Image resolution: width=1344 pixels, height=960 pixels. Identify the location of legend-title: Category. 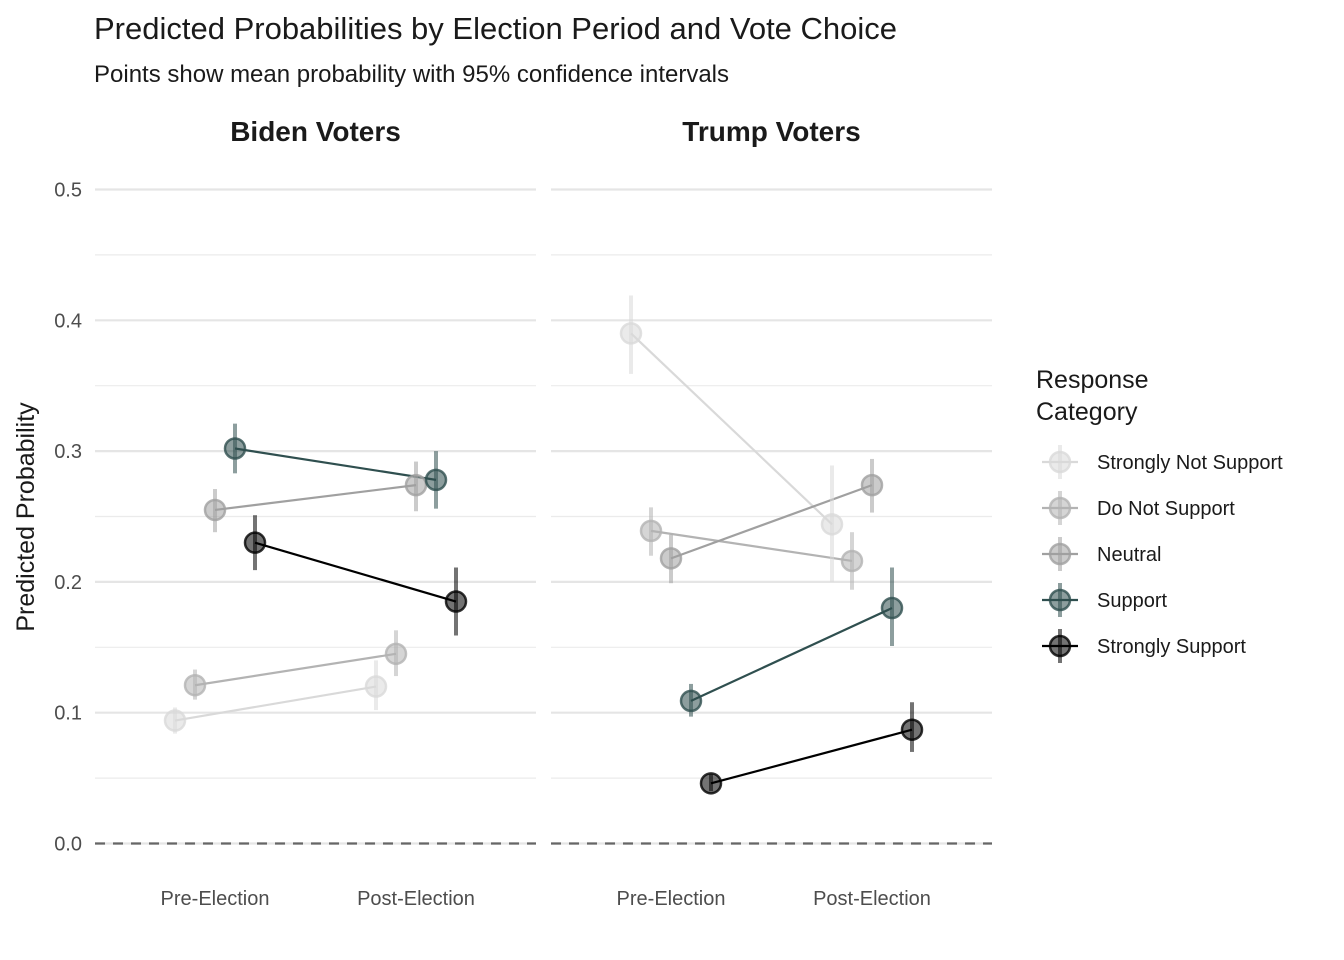
(1087, 412).